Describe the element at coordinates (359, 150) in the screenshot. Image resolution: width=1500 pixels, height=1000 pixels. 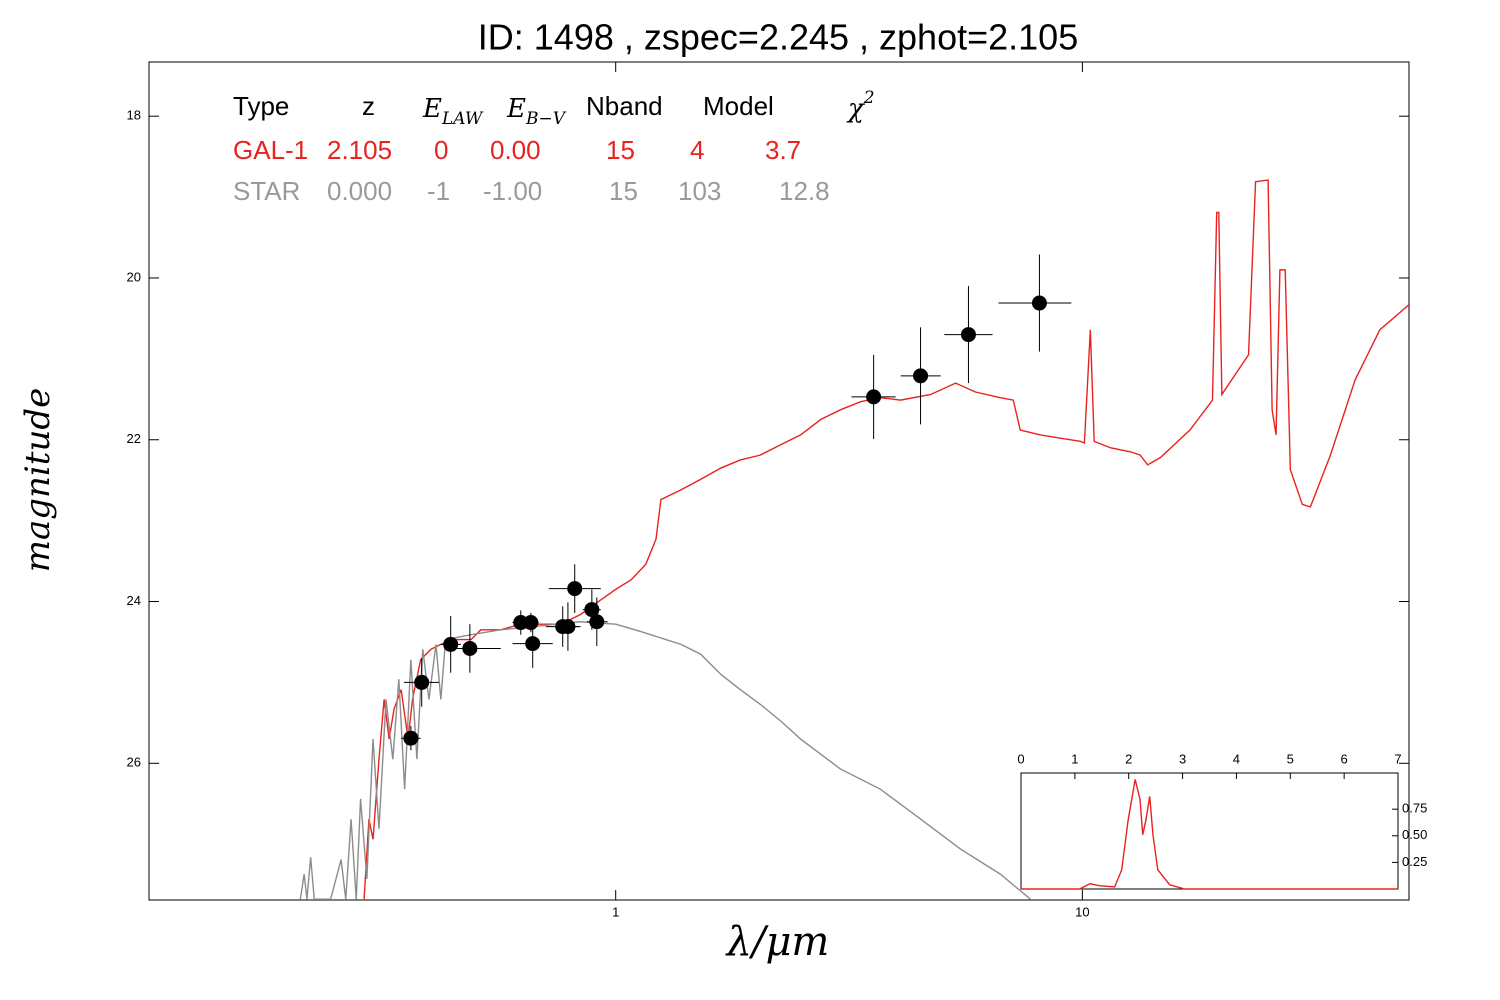
I see `table-cell: 2.105` at that location.